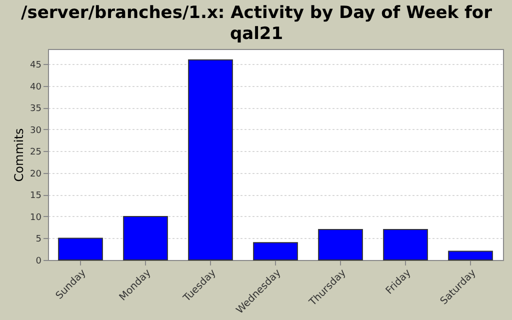  What do you see at coordinates (36, 109) in the screenshot?
I see `y-tick-label: 35` at bounding box center [36, 109].